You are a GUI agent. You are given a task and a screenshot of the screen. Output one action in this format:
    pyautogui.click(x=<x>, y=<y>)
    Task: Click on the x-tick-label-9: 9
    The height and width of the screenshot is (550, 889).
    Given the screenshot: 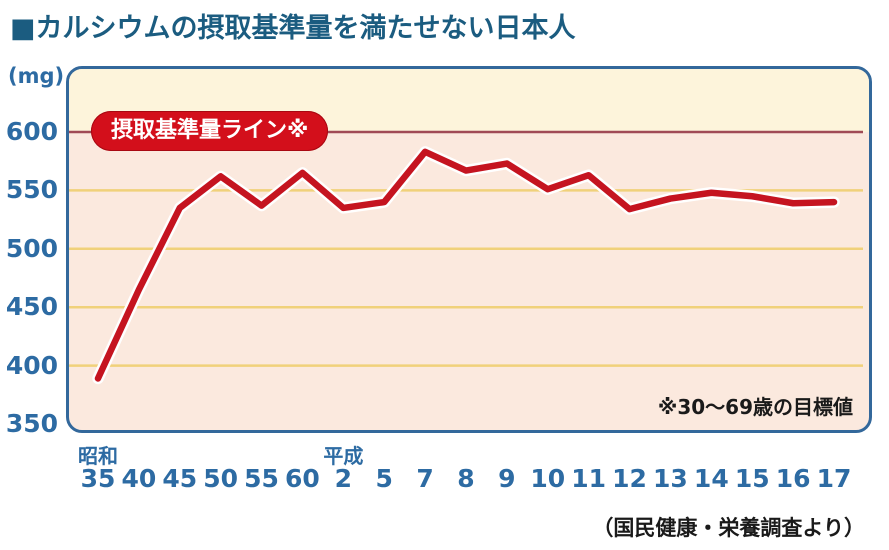 What is the action you would take?
    pyautogui.click(x=507, y=478)
    